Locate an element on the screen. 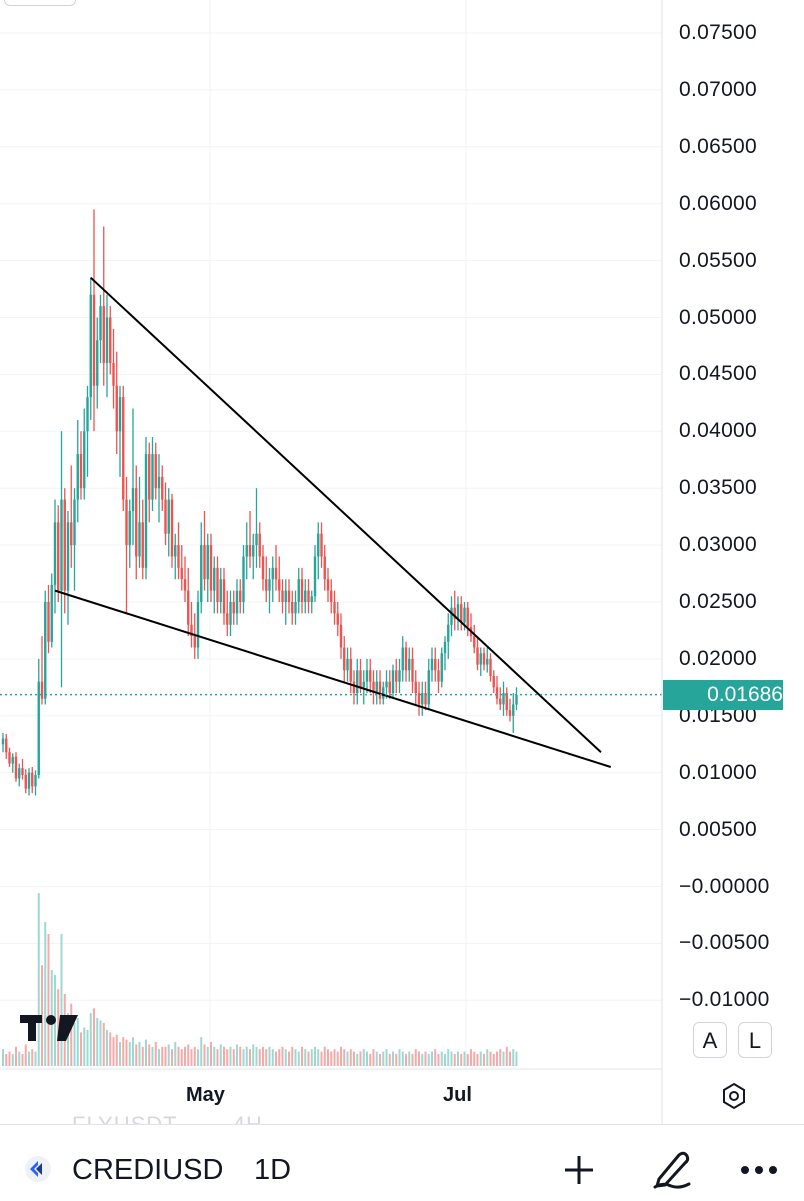 The width and height of the screenshot is (804, 1201). time-tick-may: May is located at coordinates (205, 1095).